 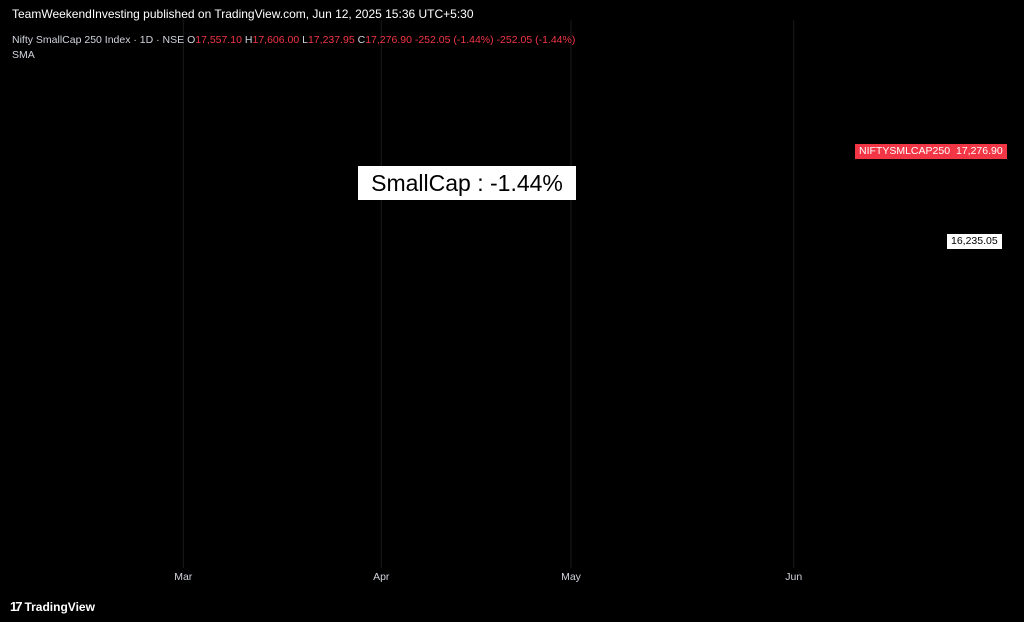 I want to click on legend-low: 17,237.95, so click(x=331, y=40).